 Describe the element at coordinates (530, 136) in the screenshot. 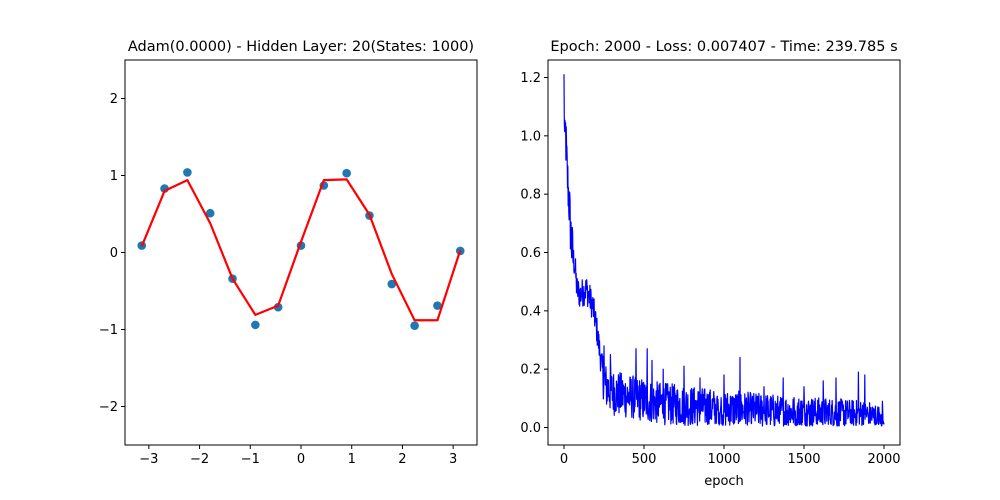

I see `y-tick-label: 1.0` at that location.